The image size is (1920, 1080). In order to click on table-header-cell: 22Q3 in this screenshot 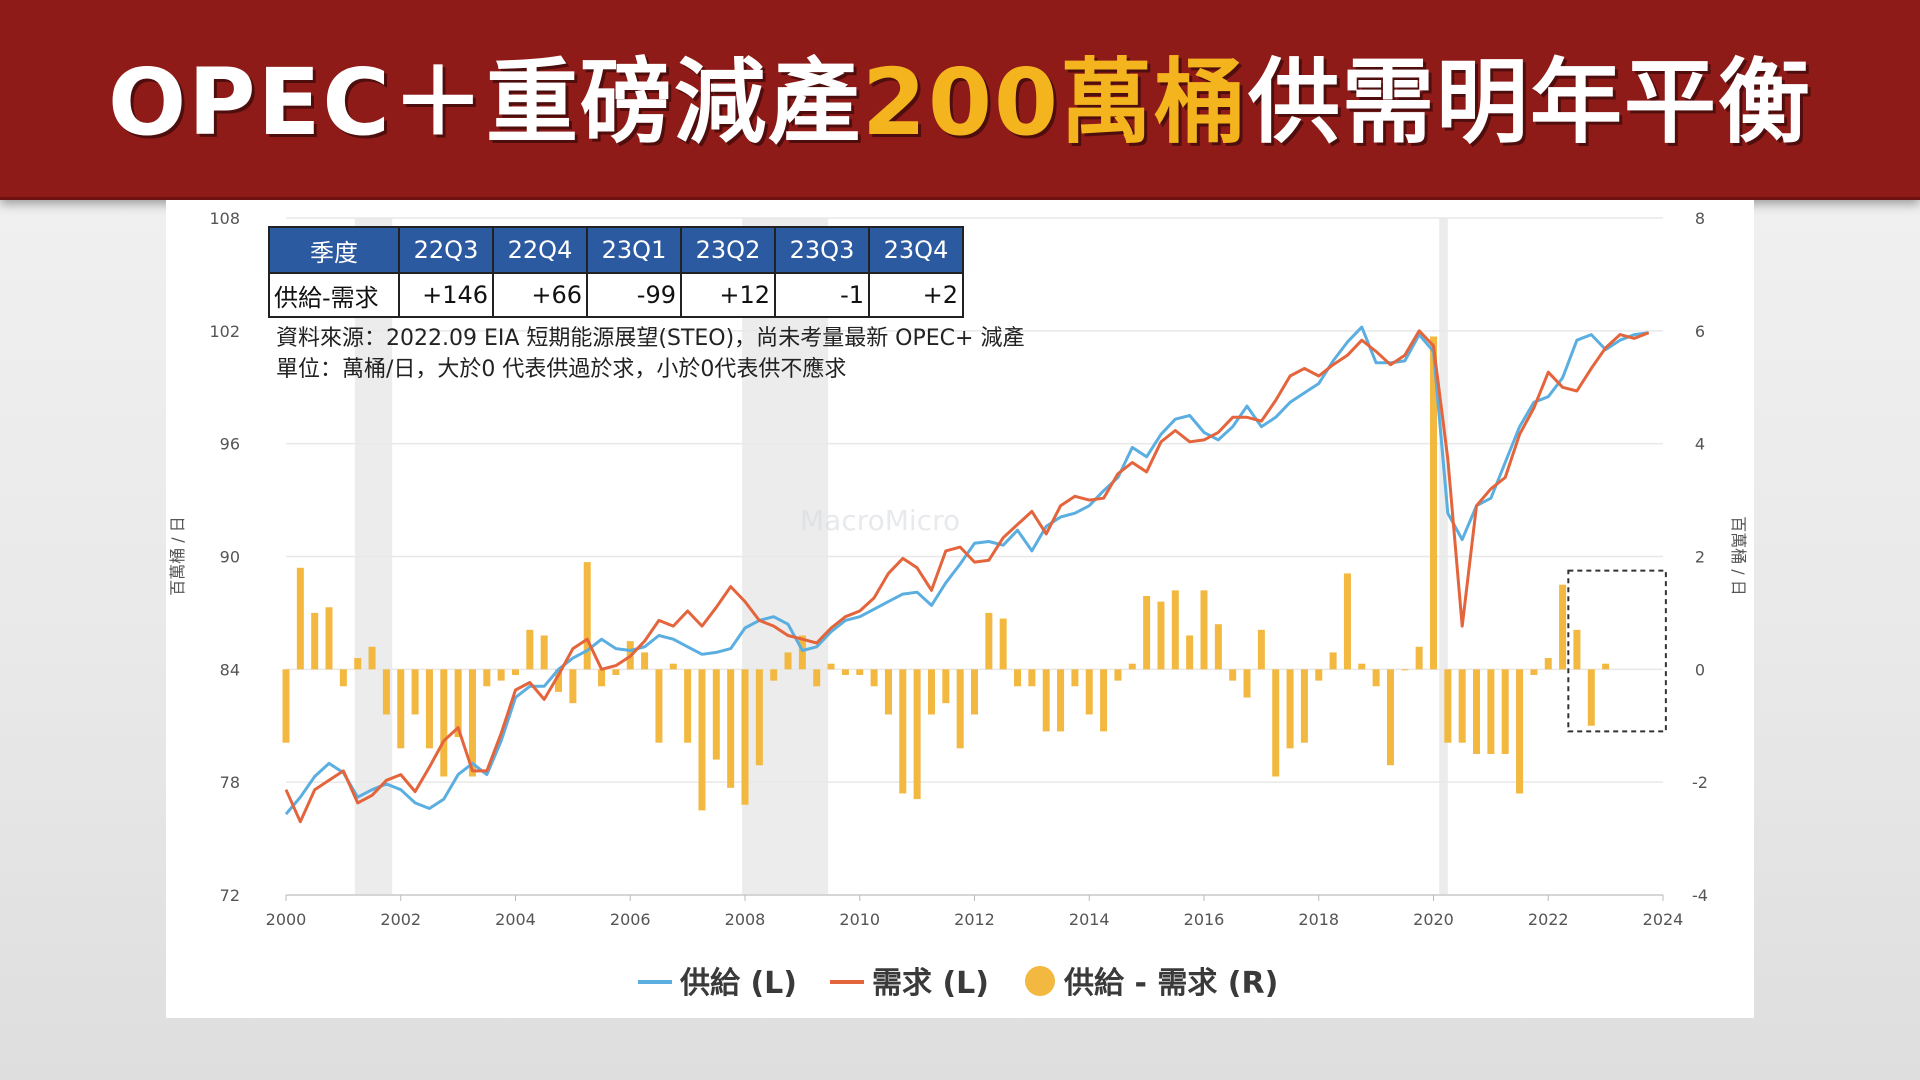, I will do `click(446, 250)`.